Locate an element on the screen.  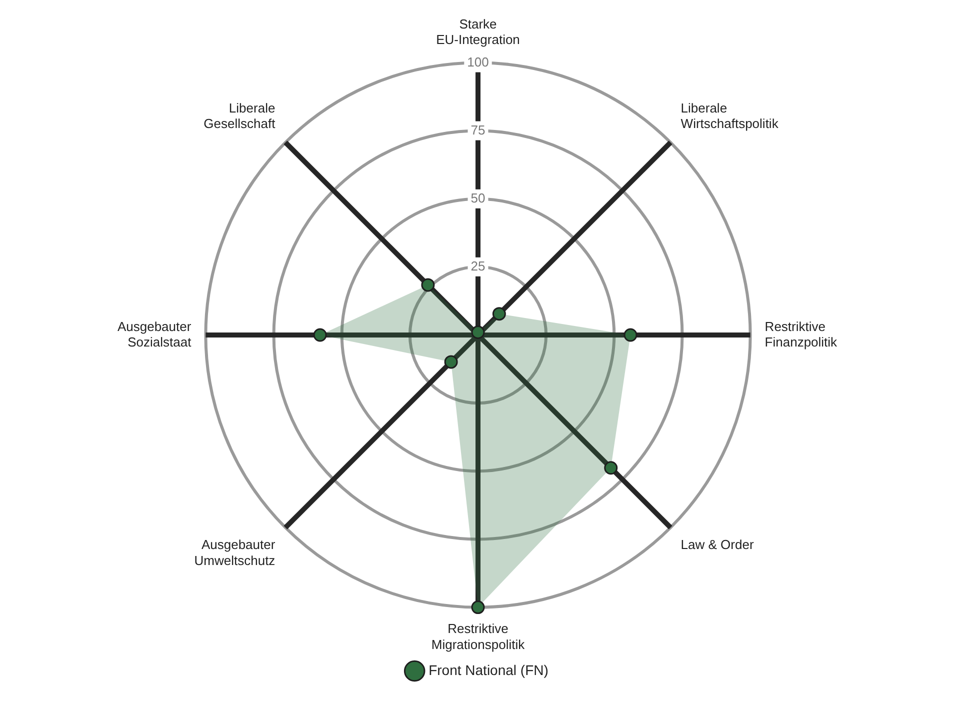
spoke-label: Liberale Gesellschaft is located at coordinates (240, 115).